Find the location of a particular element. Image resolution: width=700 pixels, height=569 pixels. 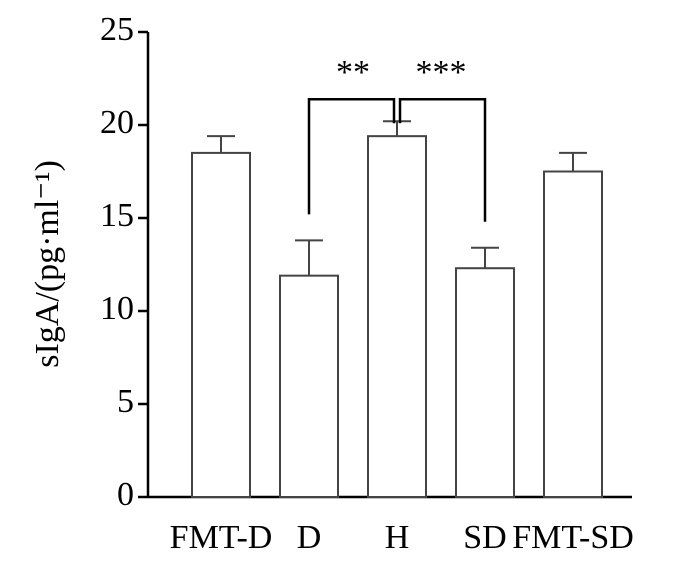

significance-label: ** is located at coordinates (353, 72).